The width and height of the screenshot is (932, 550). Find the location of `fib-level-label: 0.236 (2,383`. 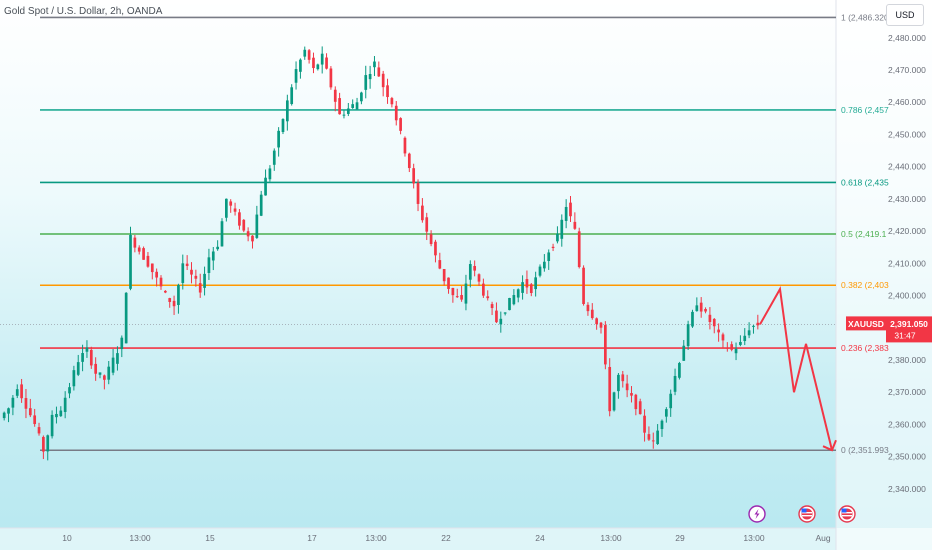

fib-level-label: 0.236 (2,383 is located at coordinates (865, 348).